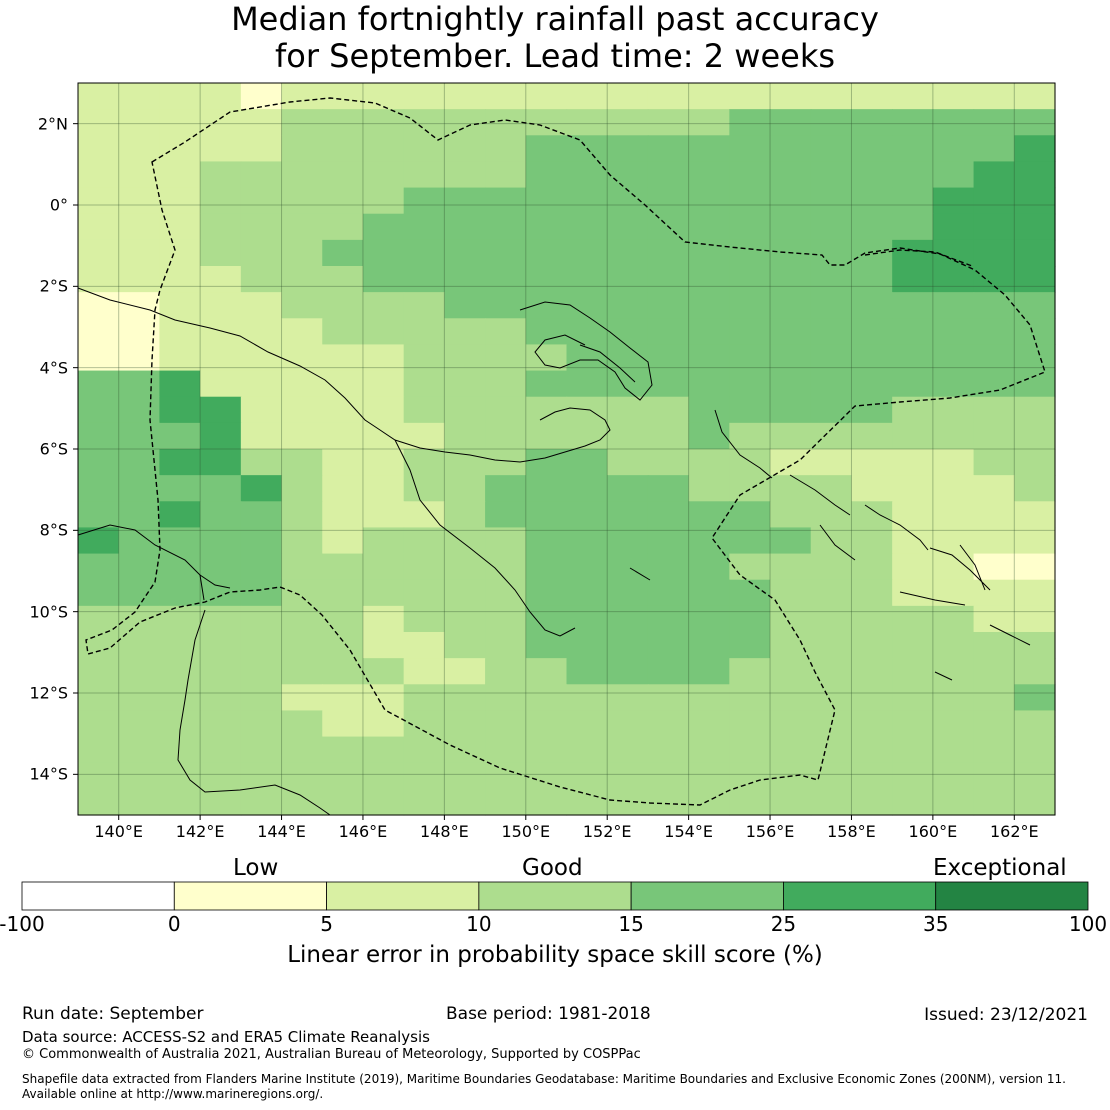 This screenshot has width=1110, height=1110. Describe the element at coordinates (53, 530) in the screenshot. I see `latitude-label: 8°S` at that location.